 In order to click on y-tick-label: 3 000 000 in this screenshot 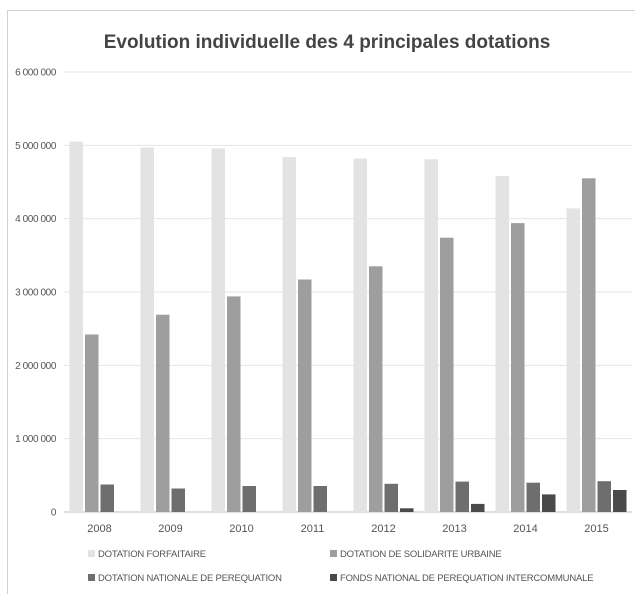, I will do `click(36, 293)`.